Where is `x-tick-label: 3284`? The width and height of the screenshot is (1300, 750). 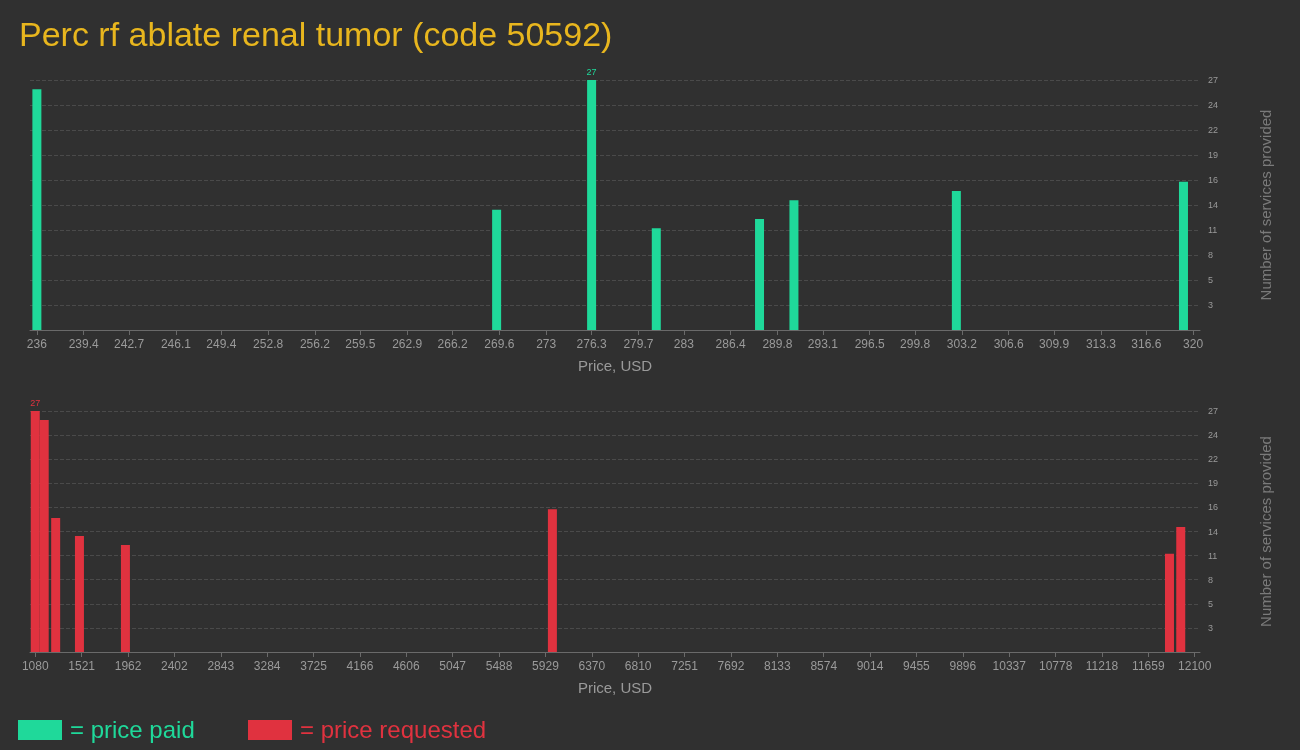 x-tick-label: 3284 is located at coordinates (267, 666).